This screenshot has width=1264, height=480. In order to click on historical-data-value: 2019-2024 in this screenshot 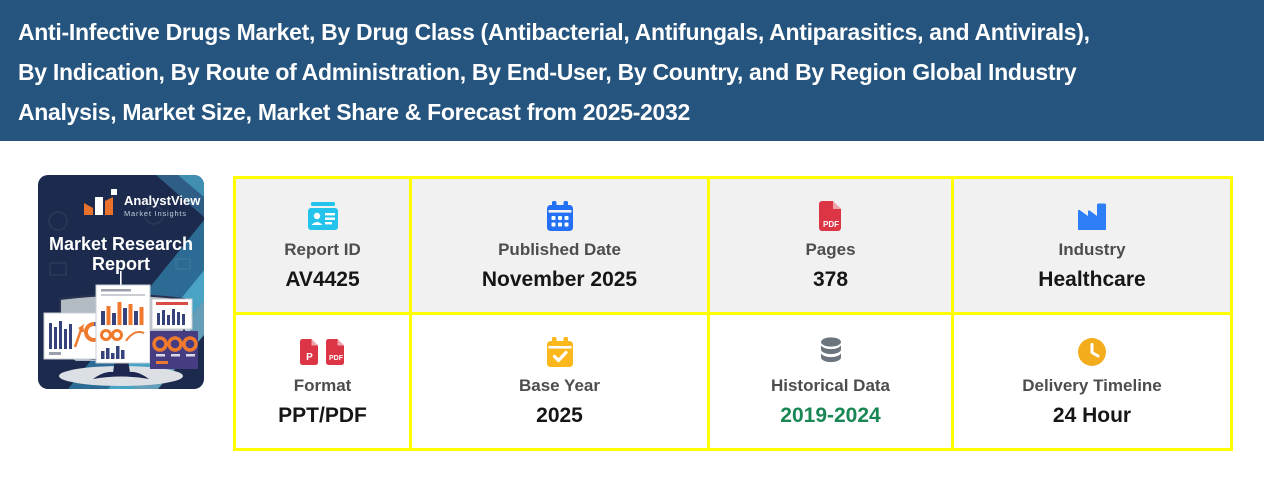, I will do `click(830, 415)`.